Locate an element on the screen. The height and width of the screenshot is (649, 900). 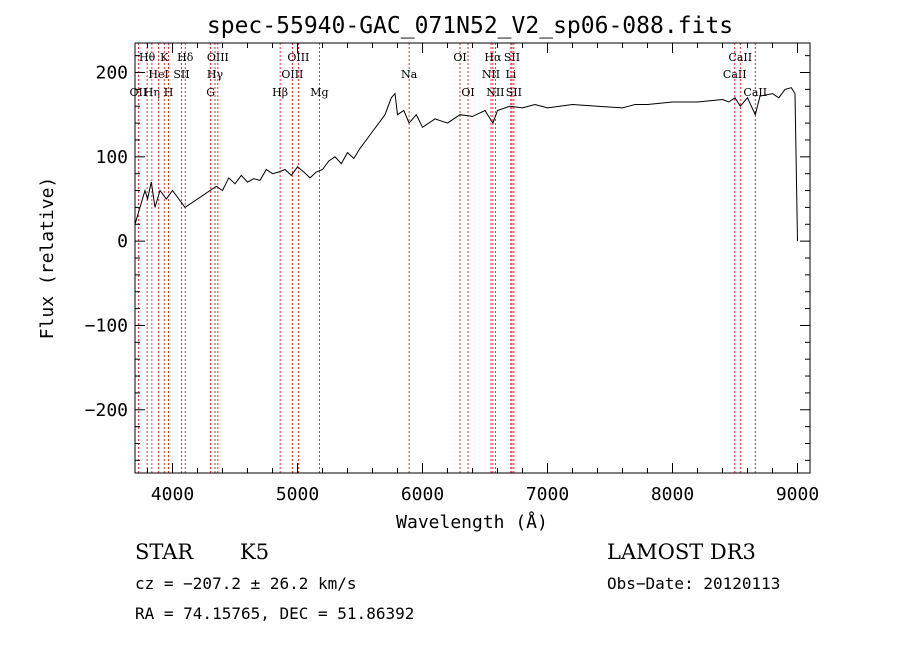
obs-date: Obs−Date: 20120113 is located at coordinates (694, 583).